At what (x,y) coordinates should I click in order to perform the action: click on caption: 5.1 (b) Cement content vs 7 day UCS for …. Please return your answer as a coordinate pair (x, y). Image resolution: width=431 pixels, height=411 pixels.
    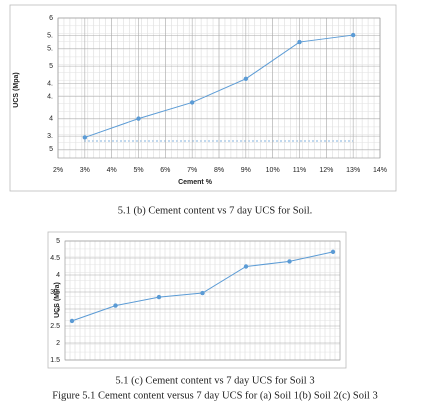
    Looking at the image, I should click on (215, 210).